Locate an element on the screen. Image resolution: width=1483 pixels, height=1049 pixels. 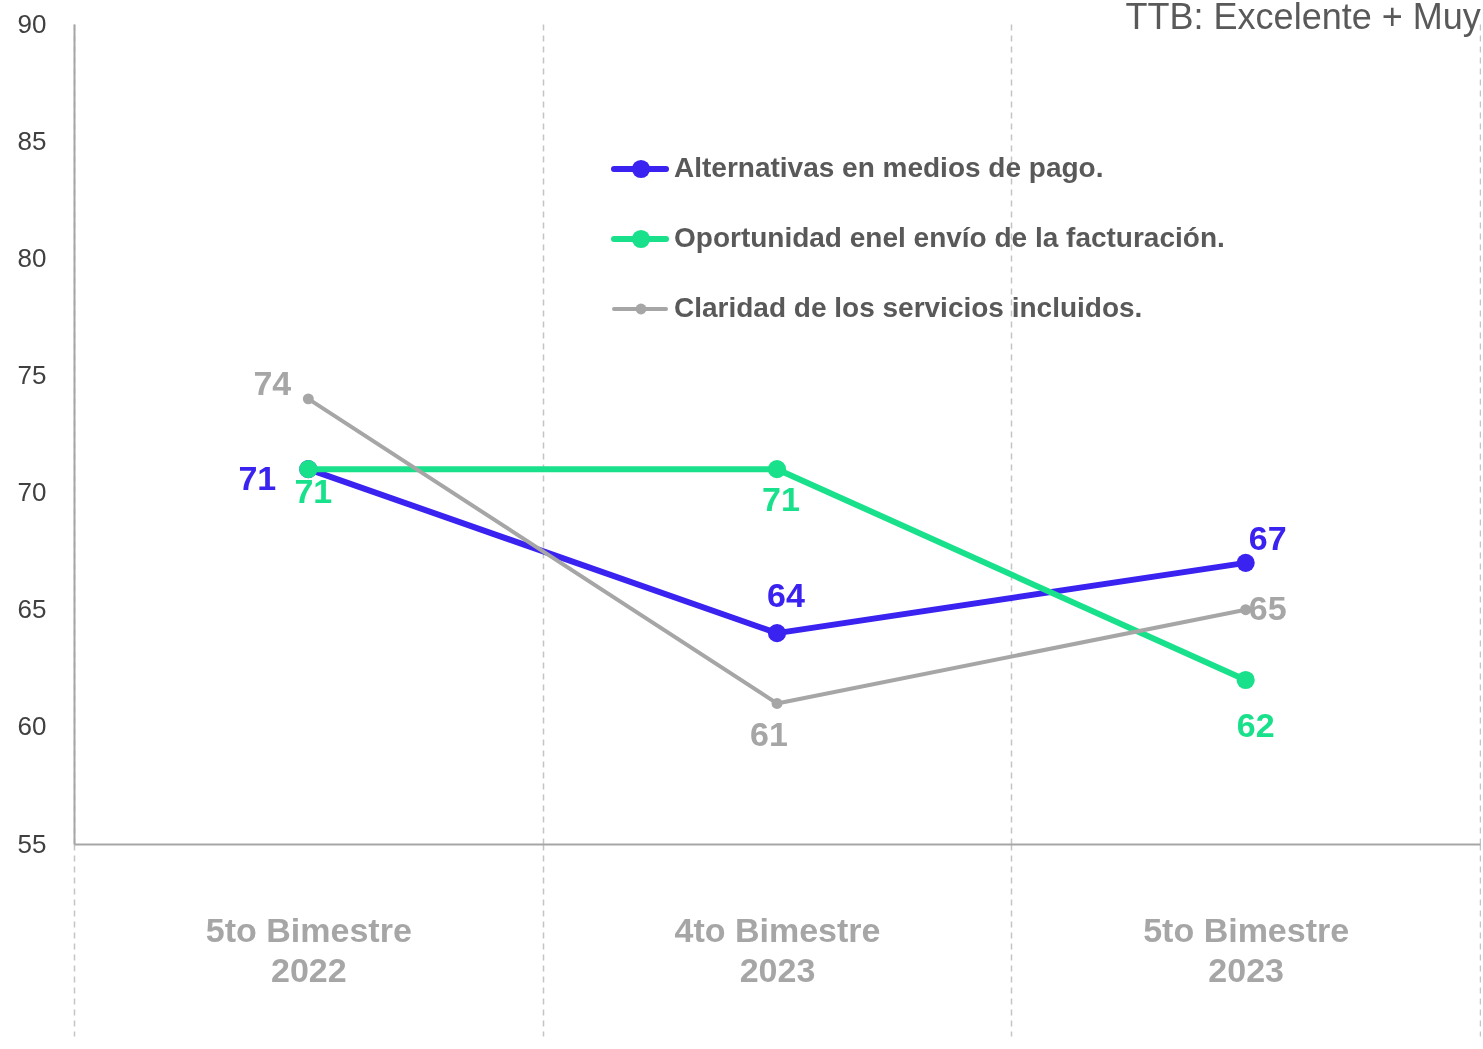
x-tick-label: 4to Bimestre 2023 is located at coordinates (777, 949).